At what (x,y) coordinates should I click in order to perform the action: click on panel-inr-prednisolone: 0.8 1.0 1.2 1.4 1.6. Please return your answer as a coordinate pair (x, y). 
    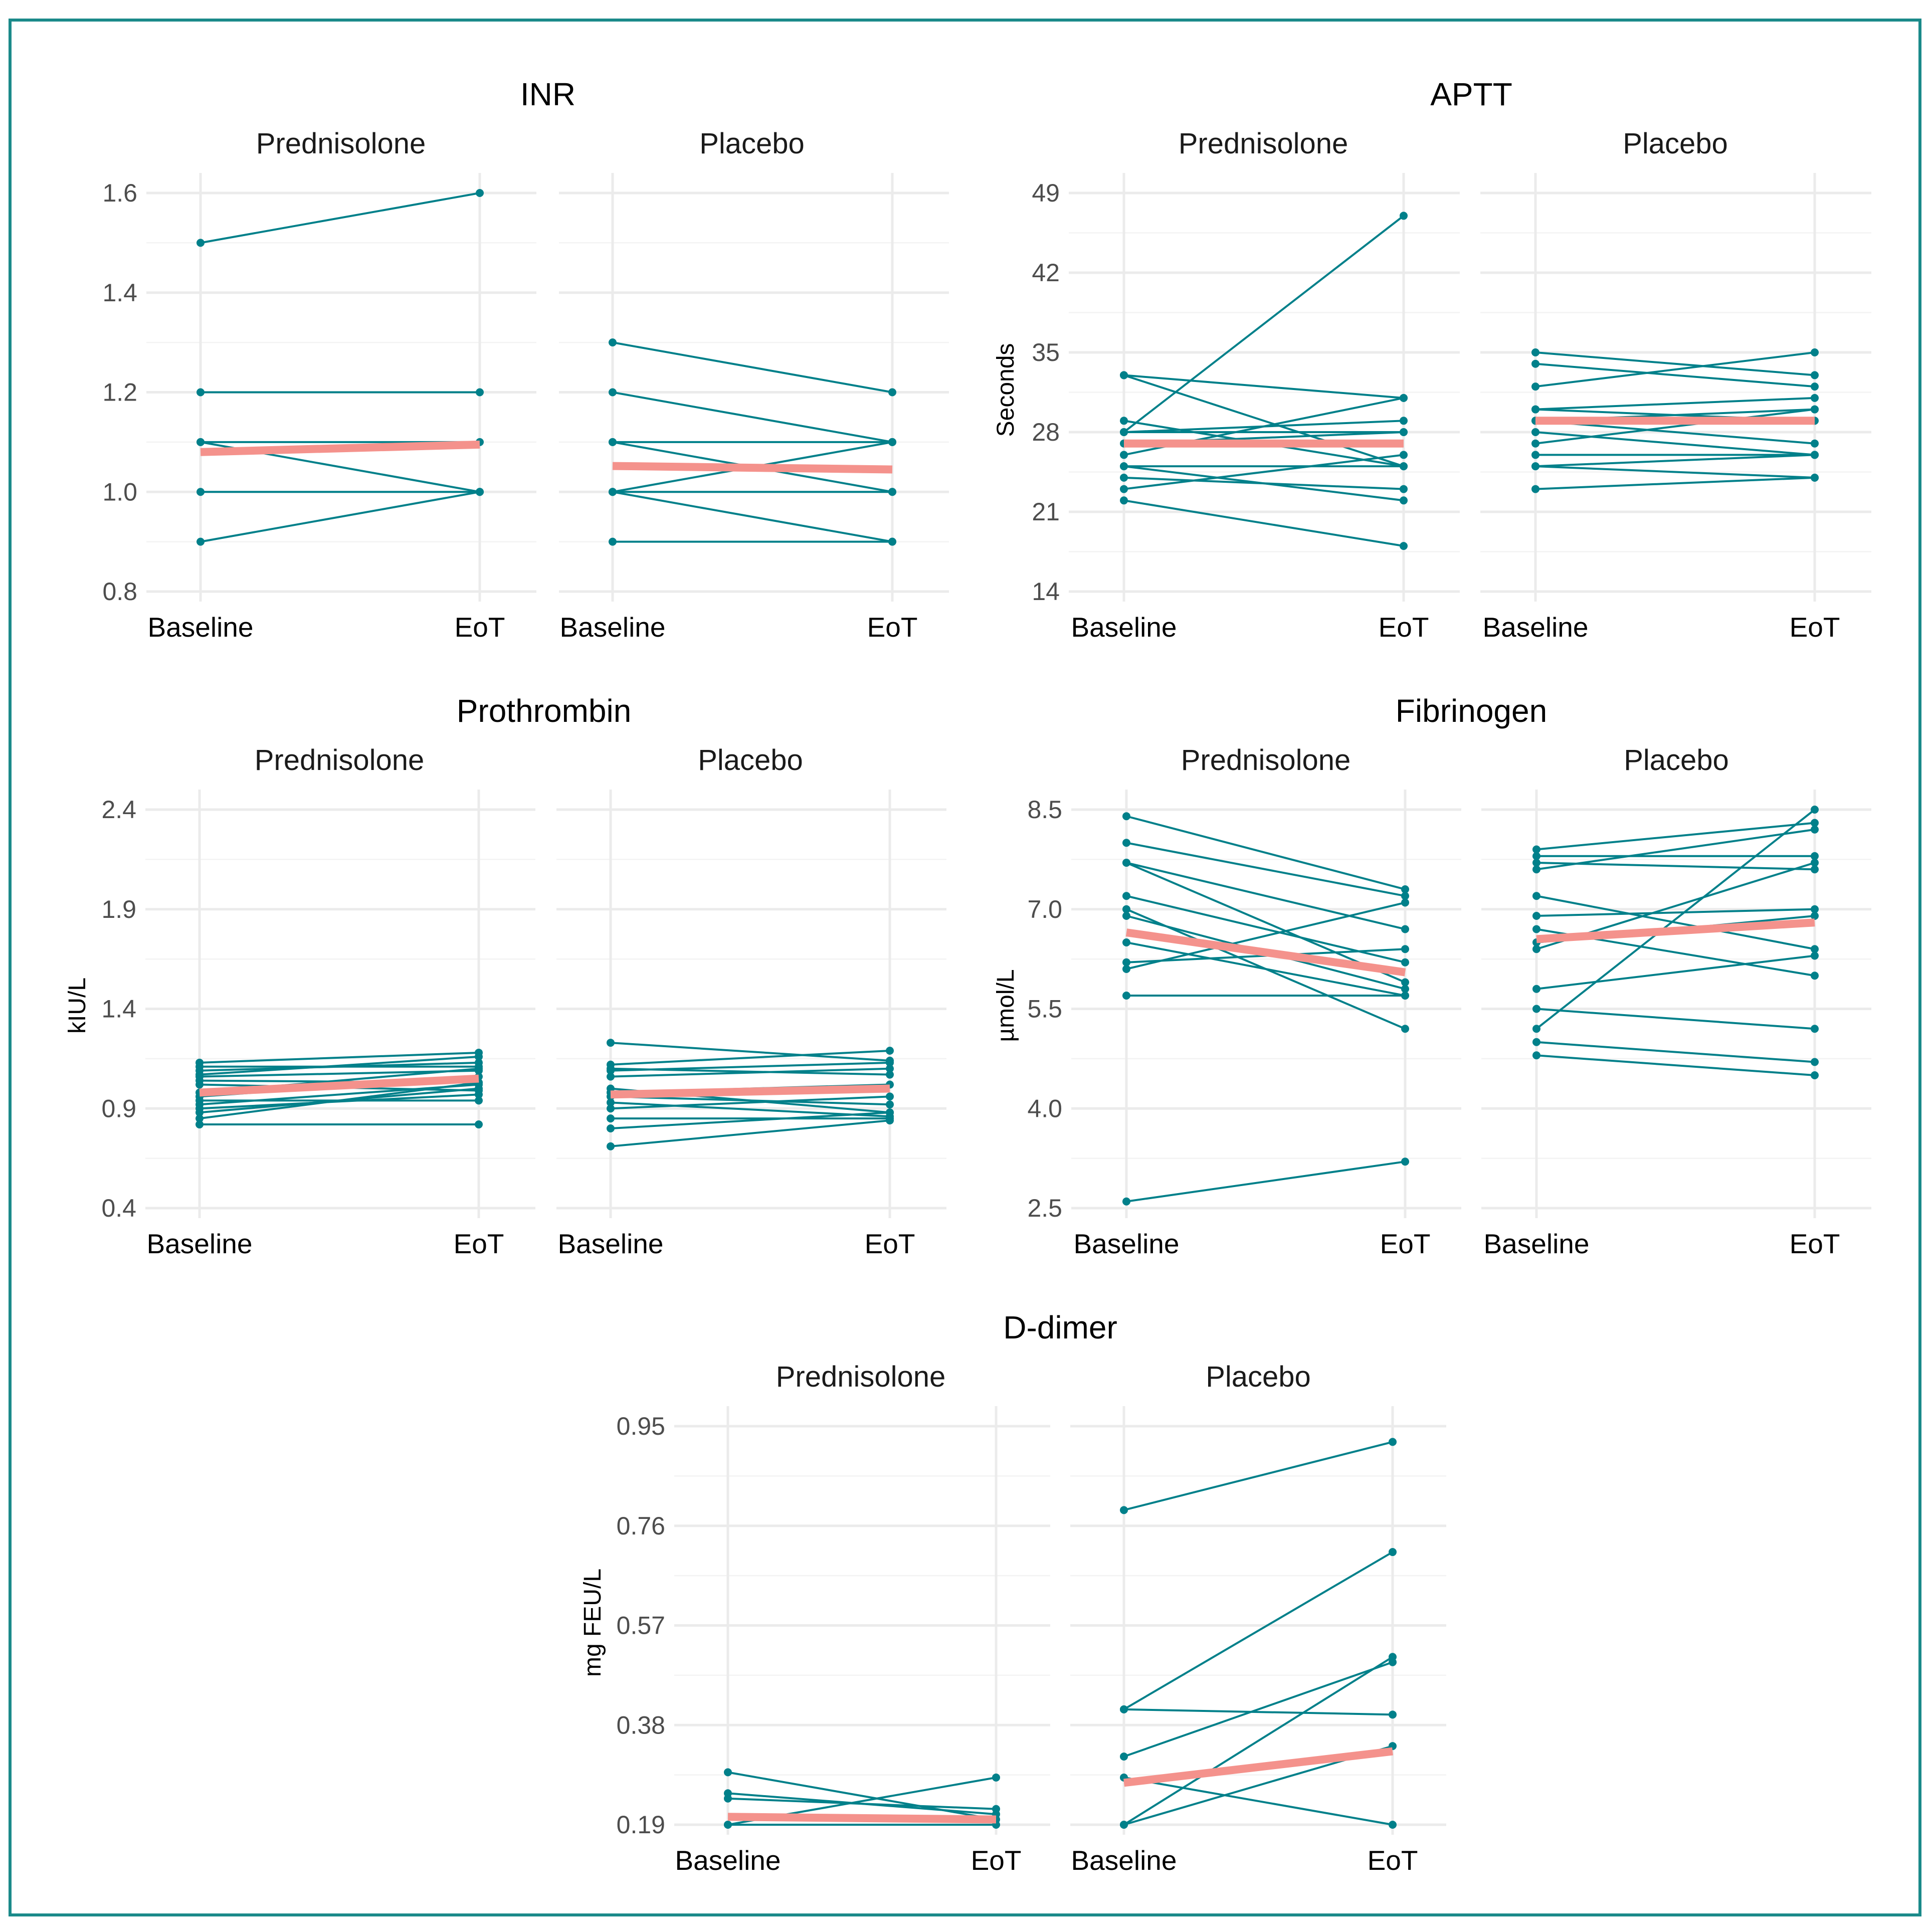
    Looking at the image, I should click on (319, 389).